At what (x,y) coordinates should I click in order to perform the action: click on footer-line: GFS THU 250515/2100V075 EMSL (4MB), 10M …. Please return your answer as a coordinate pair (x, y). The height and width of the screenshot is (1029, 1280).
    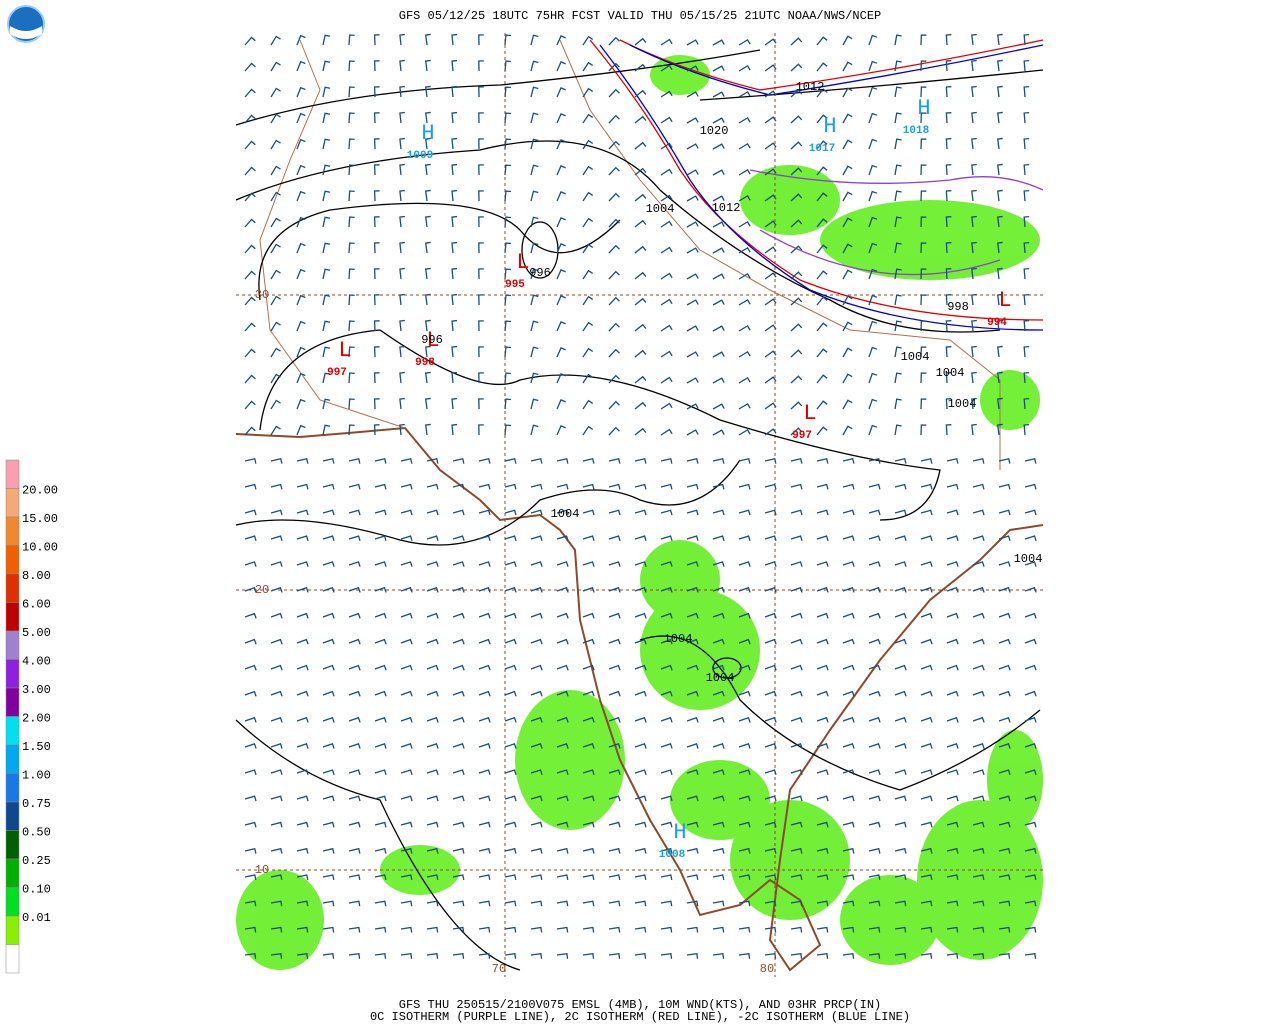
    Looking at the image, I should click on (640, 1005).